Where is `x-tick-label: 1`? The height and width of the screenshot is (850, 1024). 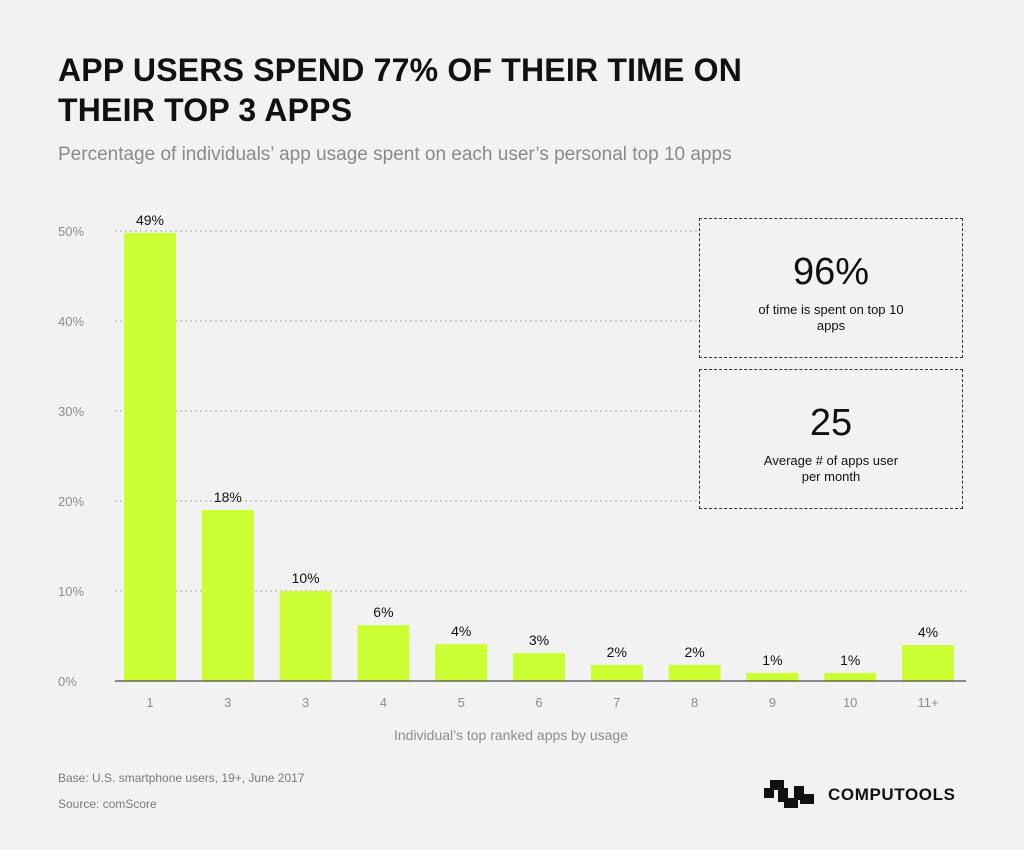 x-tick-label: 1 is located at coordinates (149, 702).